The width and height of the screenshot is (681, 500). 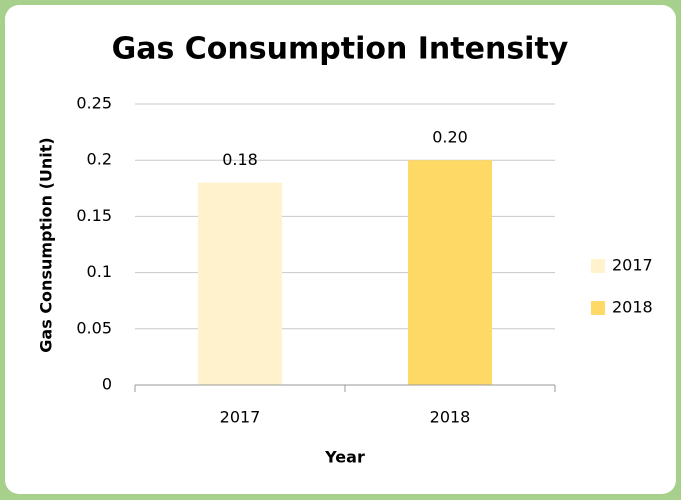 What do you see at coordinates (240, 417) in the screenshot?
I see `x-tick-label: 2017` at bounding box center [240, 417].